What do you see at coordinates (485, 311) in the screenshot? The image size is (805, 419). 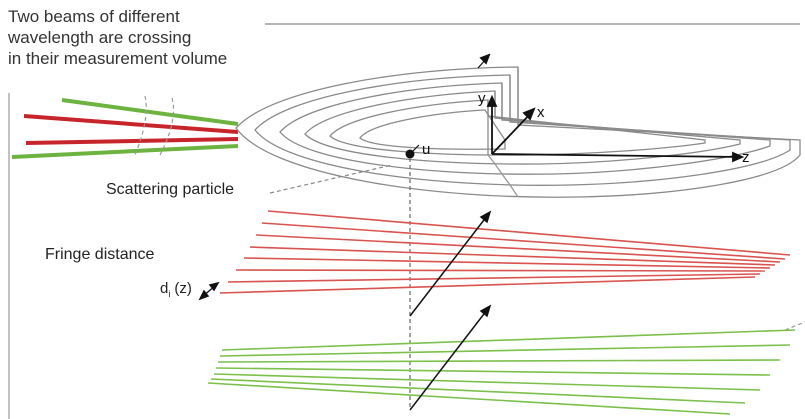 I see `green-fringe-arrowhead` at bounding box center [485, 311].